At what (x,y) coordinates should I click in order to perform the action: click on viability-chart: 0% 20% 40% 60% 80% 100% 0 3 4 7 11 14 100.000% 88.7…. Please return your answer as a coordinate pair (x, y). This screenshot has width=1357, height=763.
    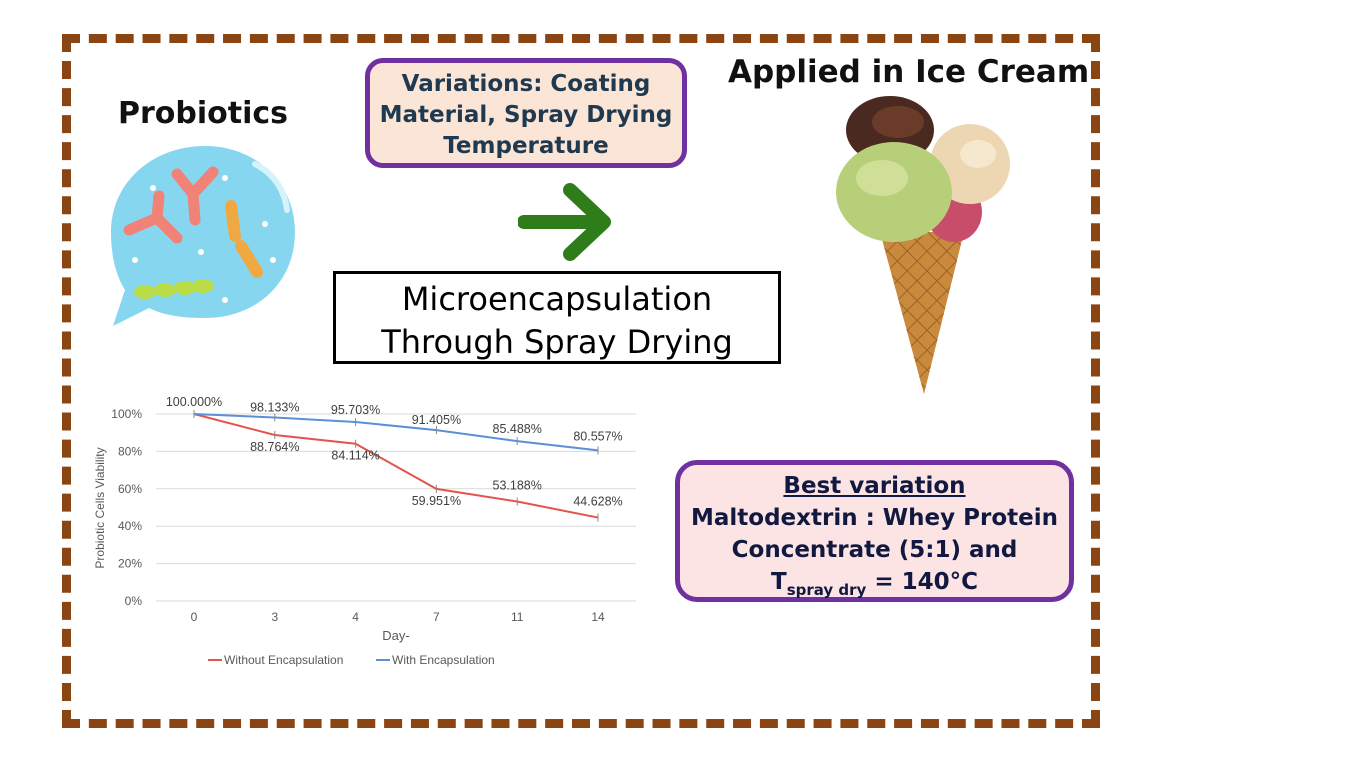
    Looking at the image, I should click on (364, 531).